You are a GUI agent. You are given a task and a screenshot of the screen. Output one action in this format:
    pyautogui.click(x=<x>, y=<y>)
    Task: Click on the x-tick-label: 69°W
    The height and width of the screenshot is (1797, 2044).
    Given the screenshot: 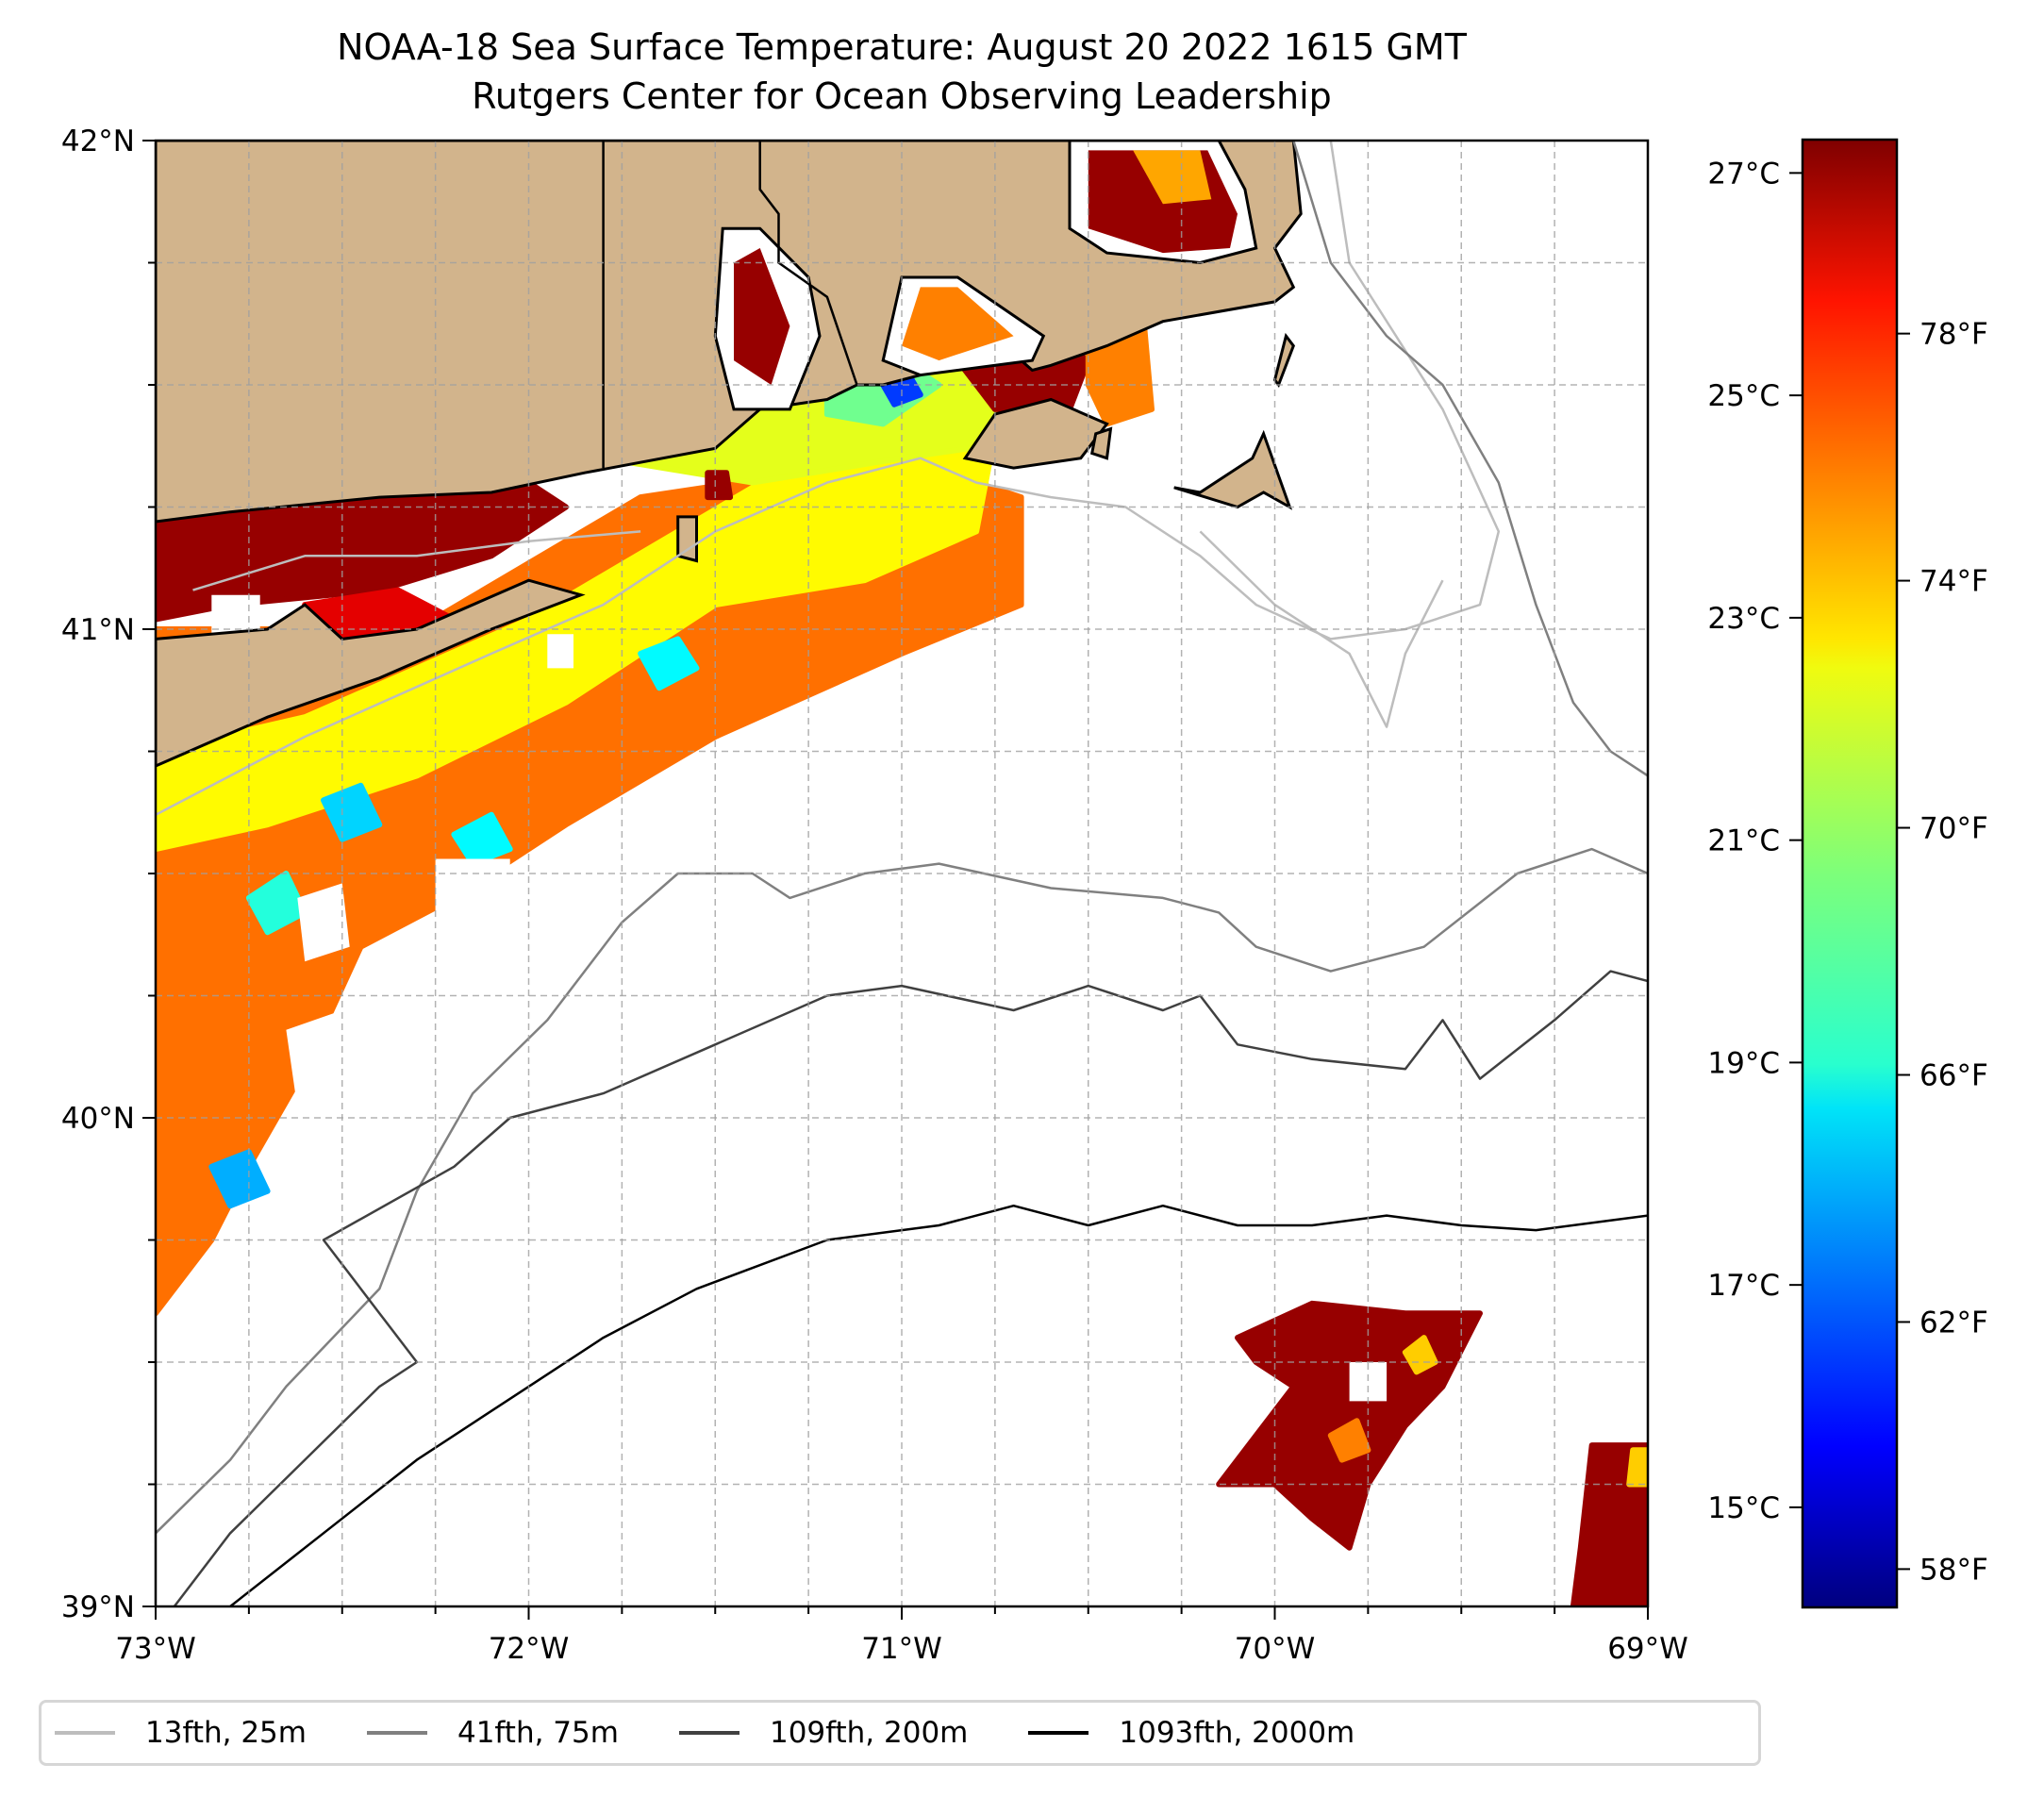 What is the action you would take?
    pyautogui.click(x=1647, y=1649)
    